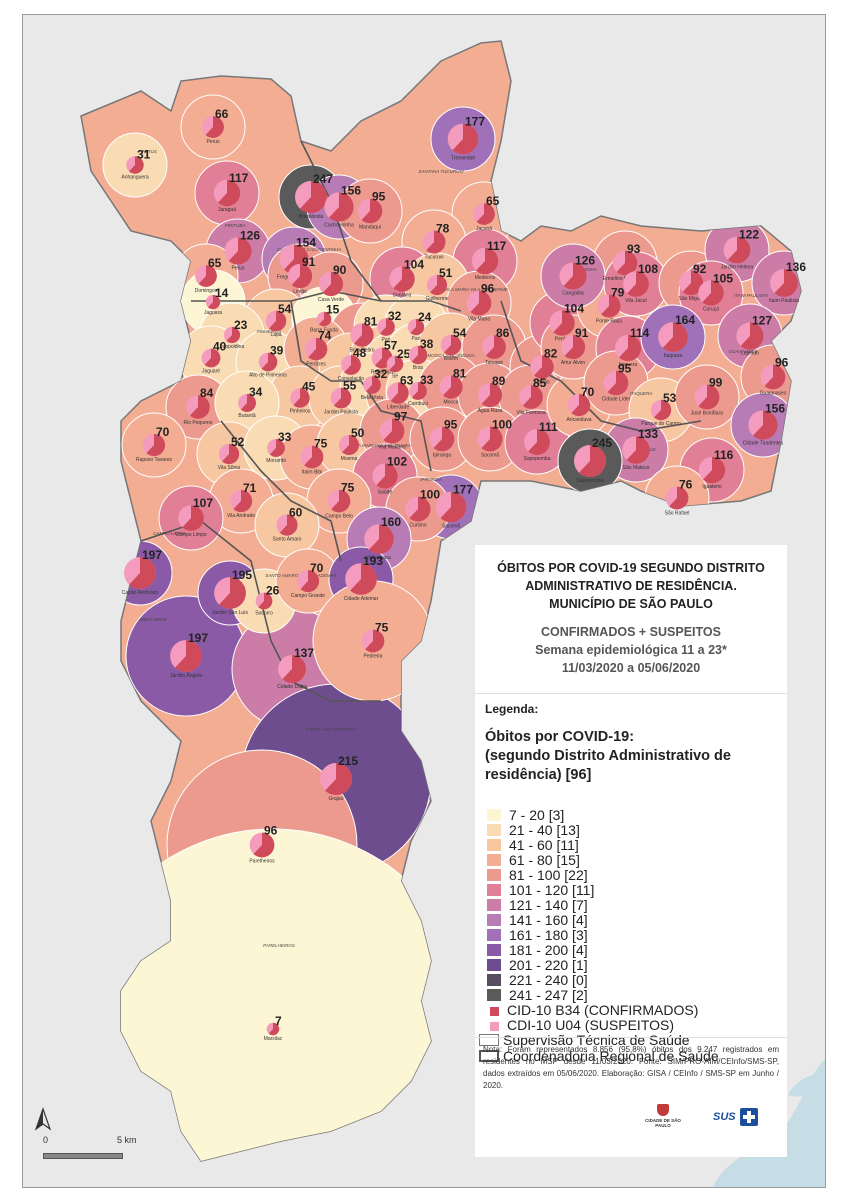 This screenshot has width=848, height=1200. Describe the element at coordinates (611, 1056) in the screenshot. I see `legend-boundary-label: Coordenadoria Regional de Saúde` at that location.